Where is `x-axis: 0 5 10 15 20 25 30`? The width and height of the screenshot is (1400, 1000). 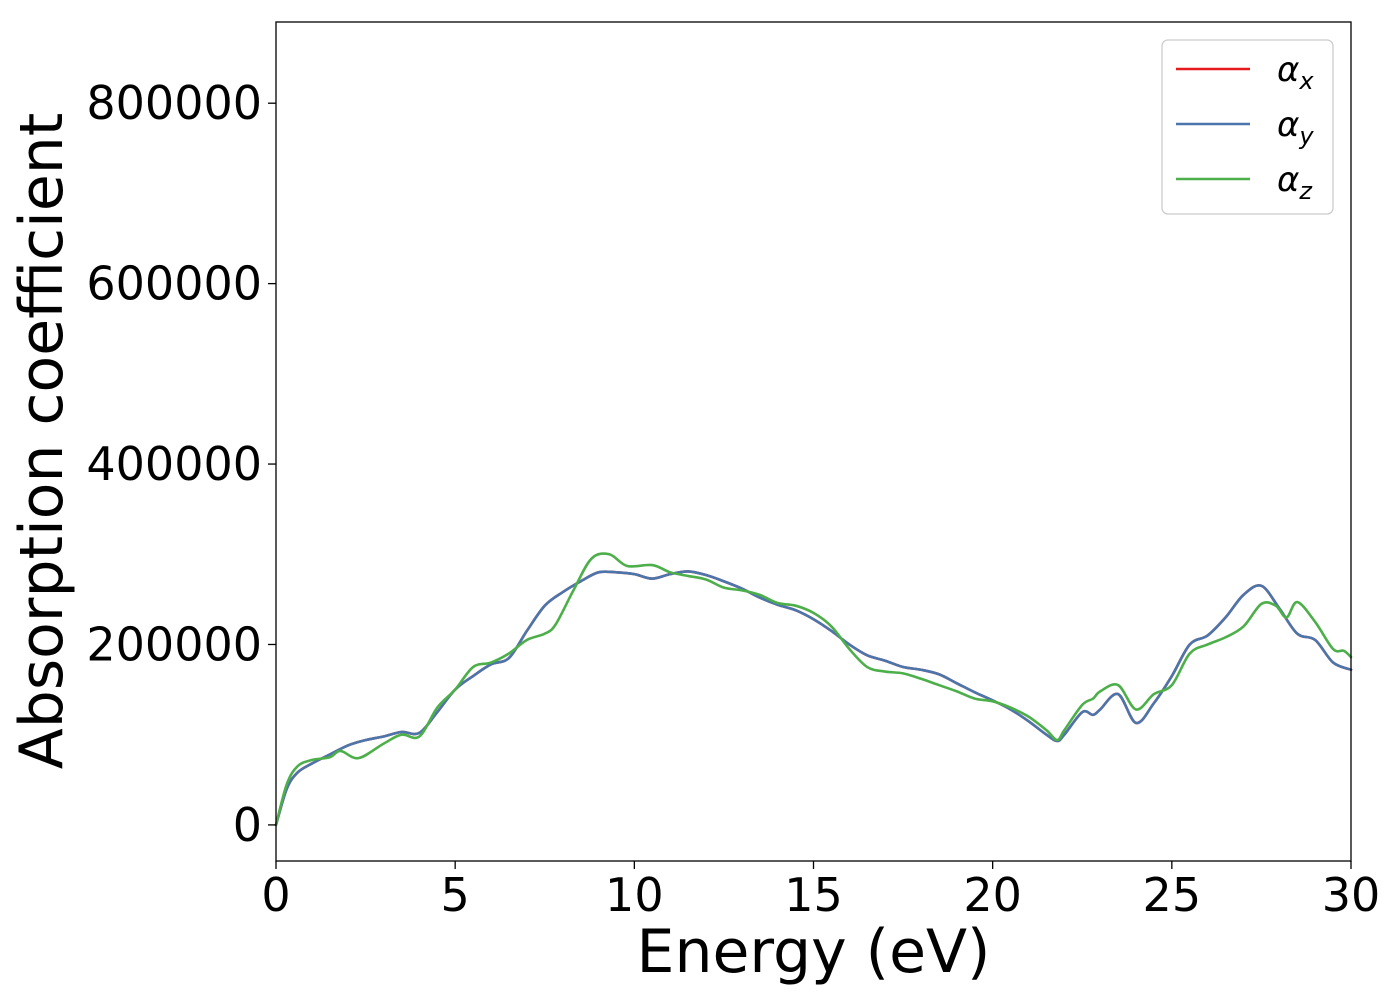
x-axis: 0 5 10 15 20 25 30 is located at coordinates (820, 891).